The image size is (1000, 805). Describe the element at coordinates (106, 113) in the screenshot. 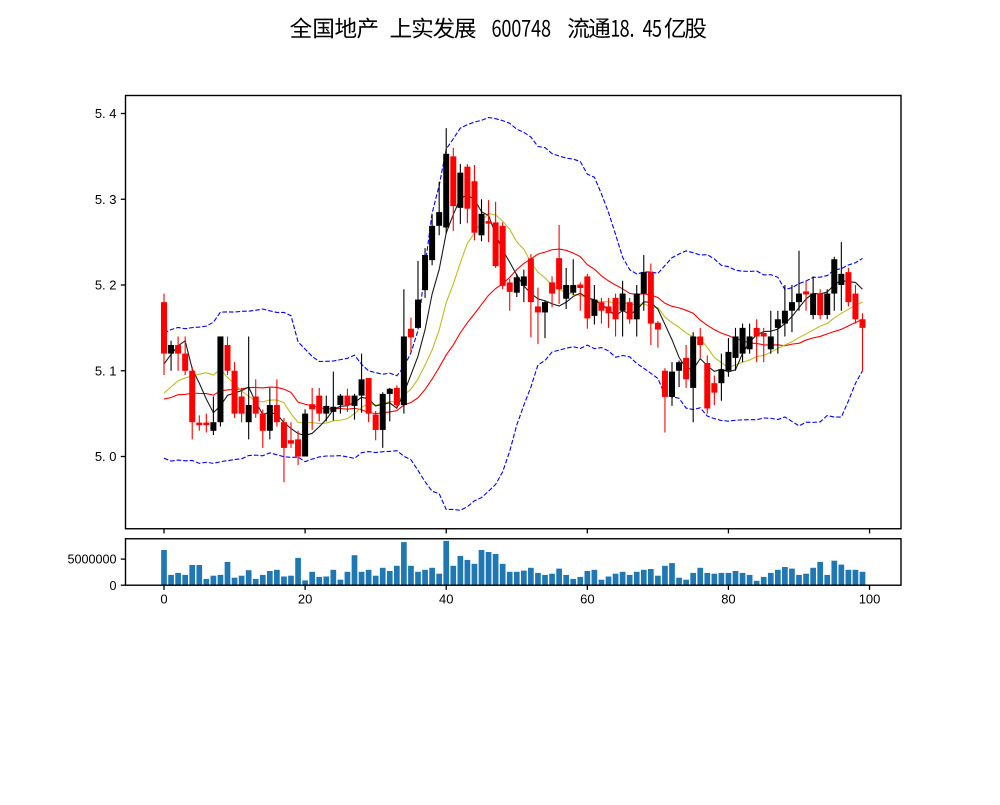

I see `svg-text: 5. 4` at that location.